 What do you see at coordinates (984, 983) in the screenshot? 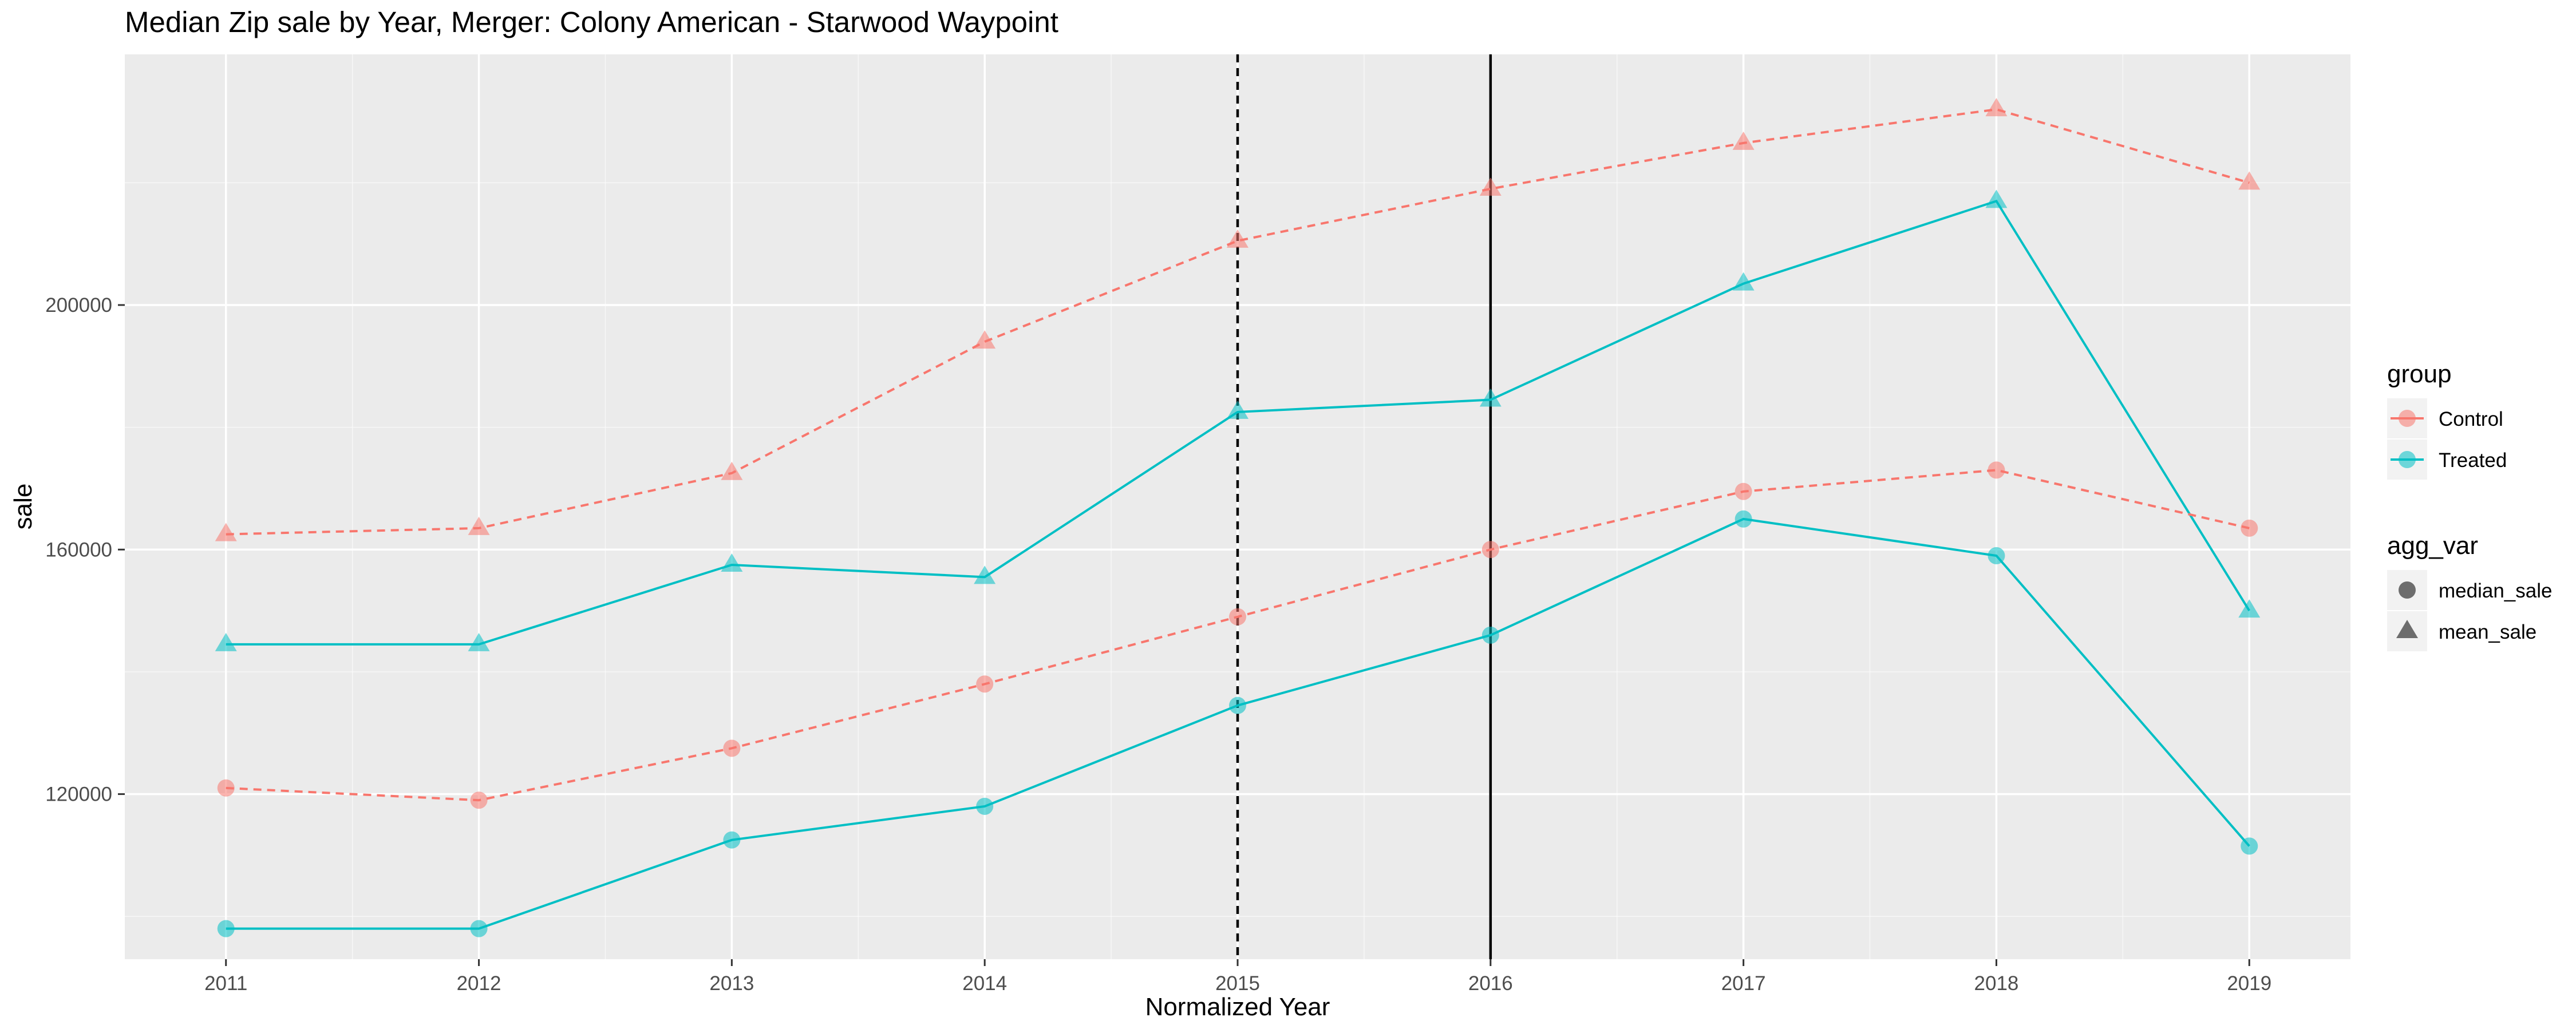
I see `x-tick-label: 2014` at bounding box center [984, 983].